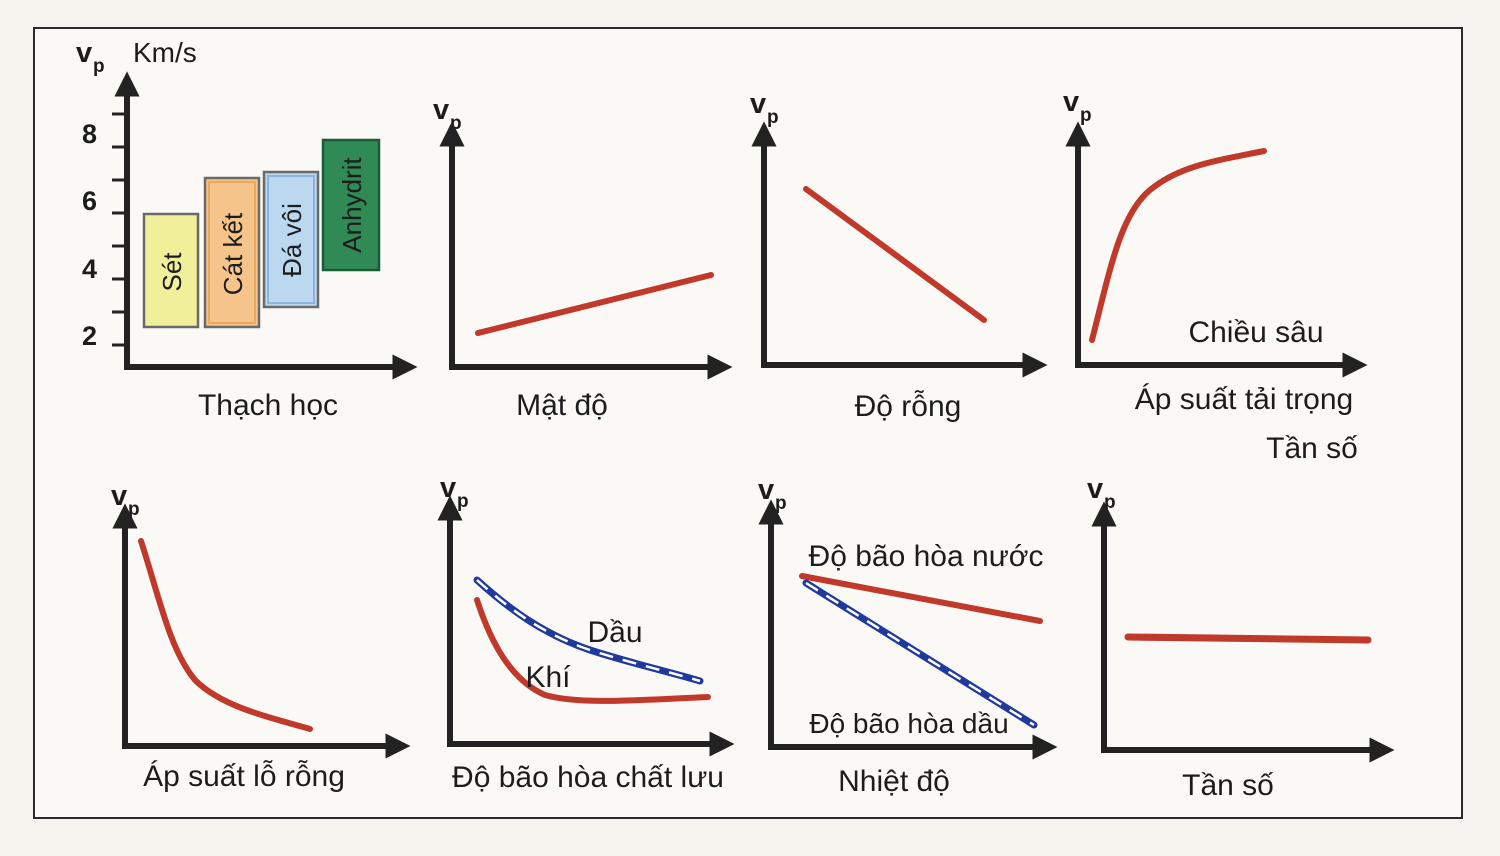 Image resolution: width=1500 pixels, height=856 pixels. Describe the element at coordinates (244, 776) in the screenshot. I see `x-axis-label: Áp suất lỗ rỗng` at that location.